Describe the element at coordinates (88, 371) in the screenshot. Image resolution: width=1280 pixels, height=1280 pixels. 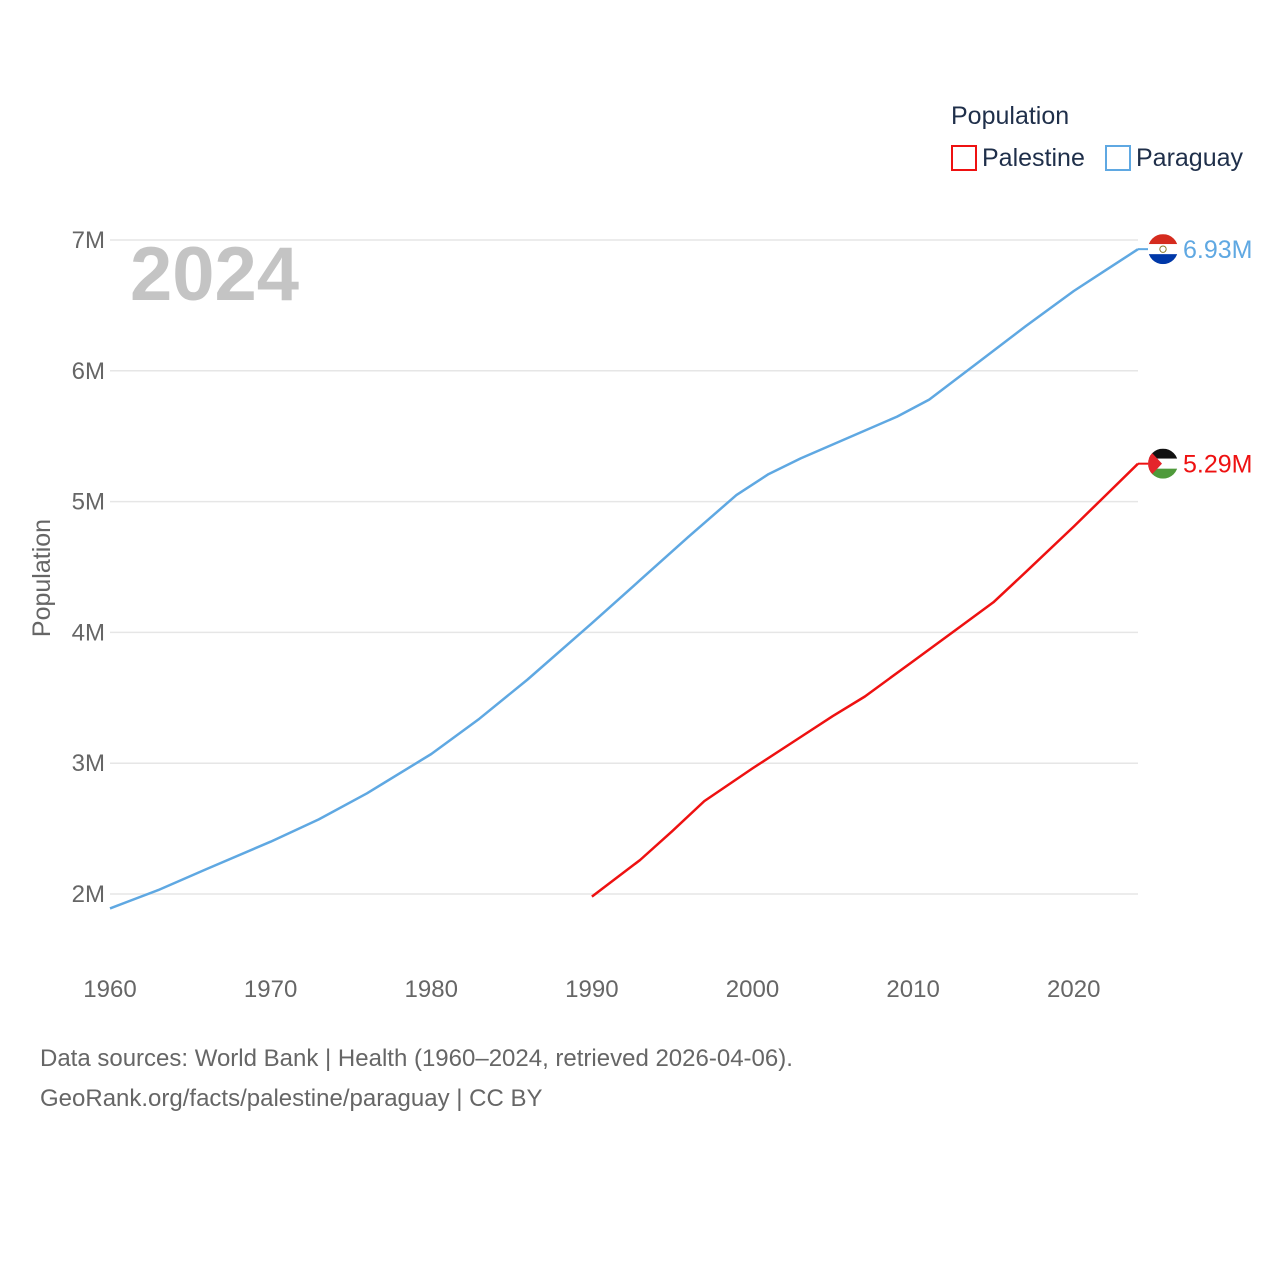
I see `y-tick-label: 6M` at that location.